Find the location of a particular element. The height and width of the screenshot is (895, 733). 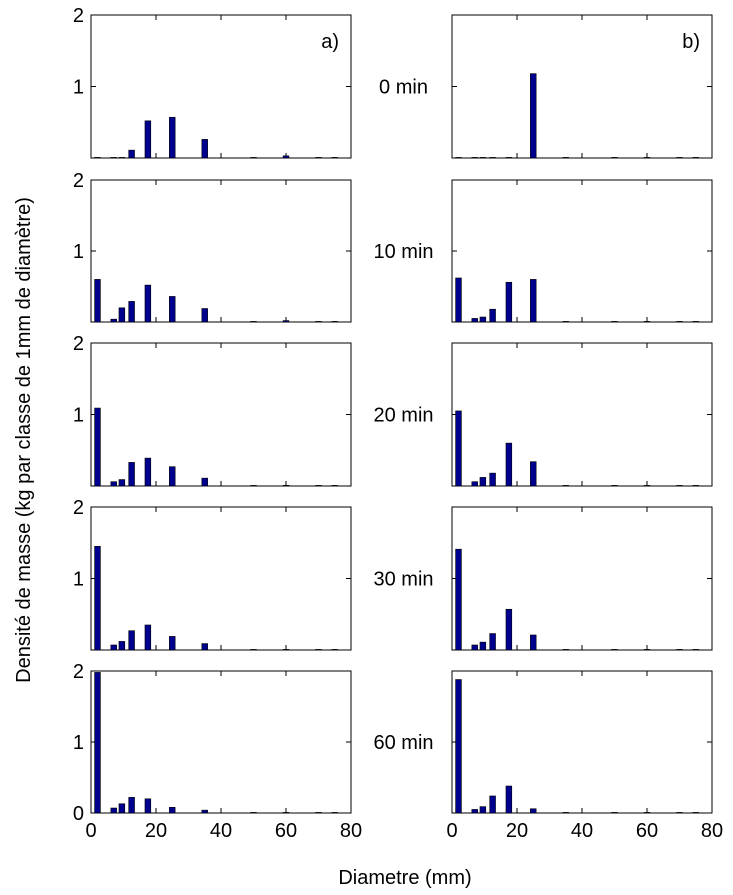

panel-r2-c1 is located at coordinates (582, 414).